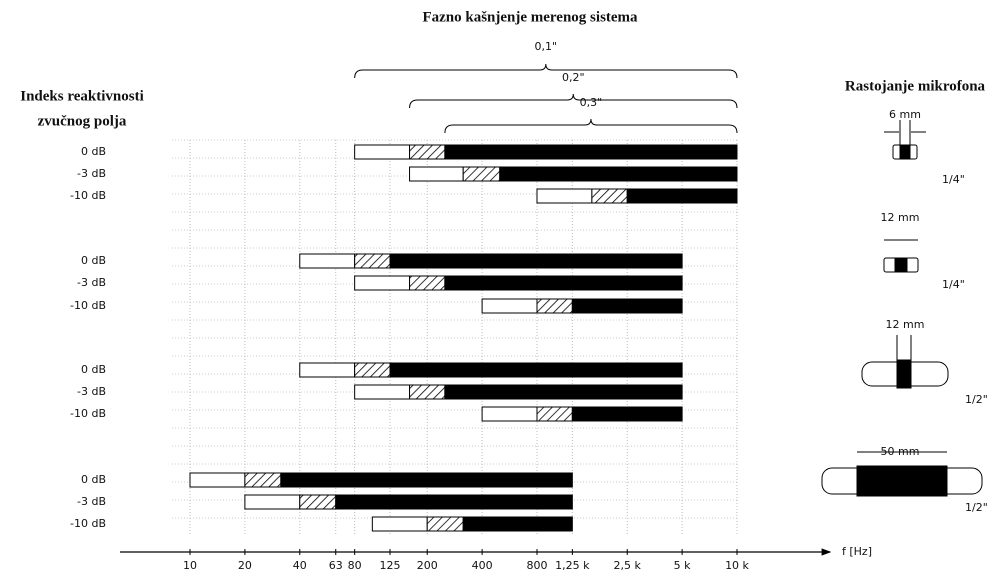  What do you see at coordinates (300, 565) in the screenshot?
I see `x-tick-label: 40` at bounding box center [300, 565].